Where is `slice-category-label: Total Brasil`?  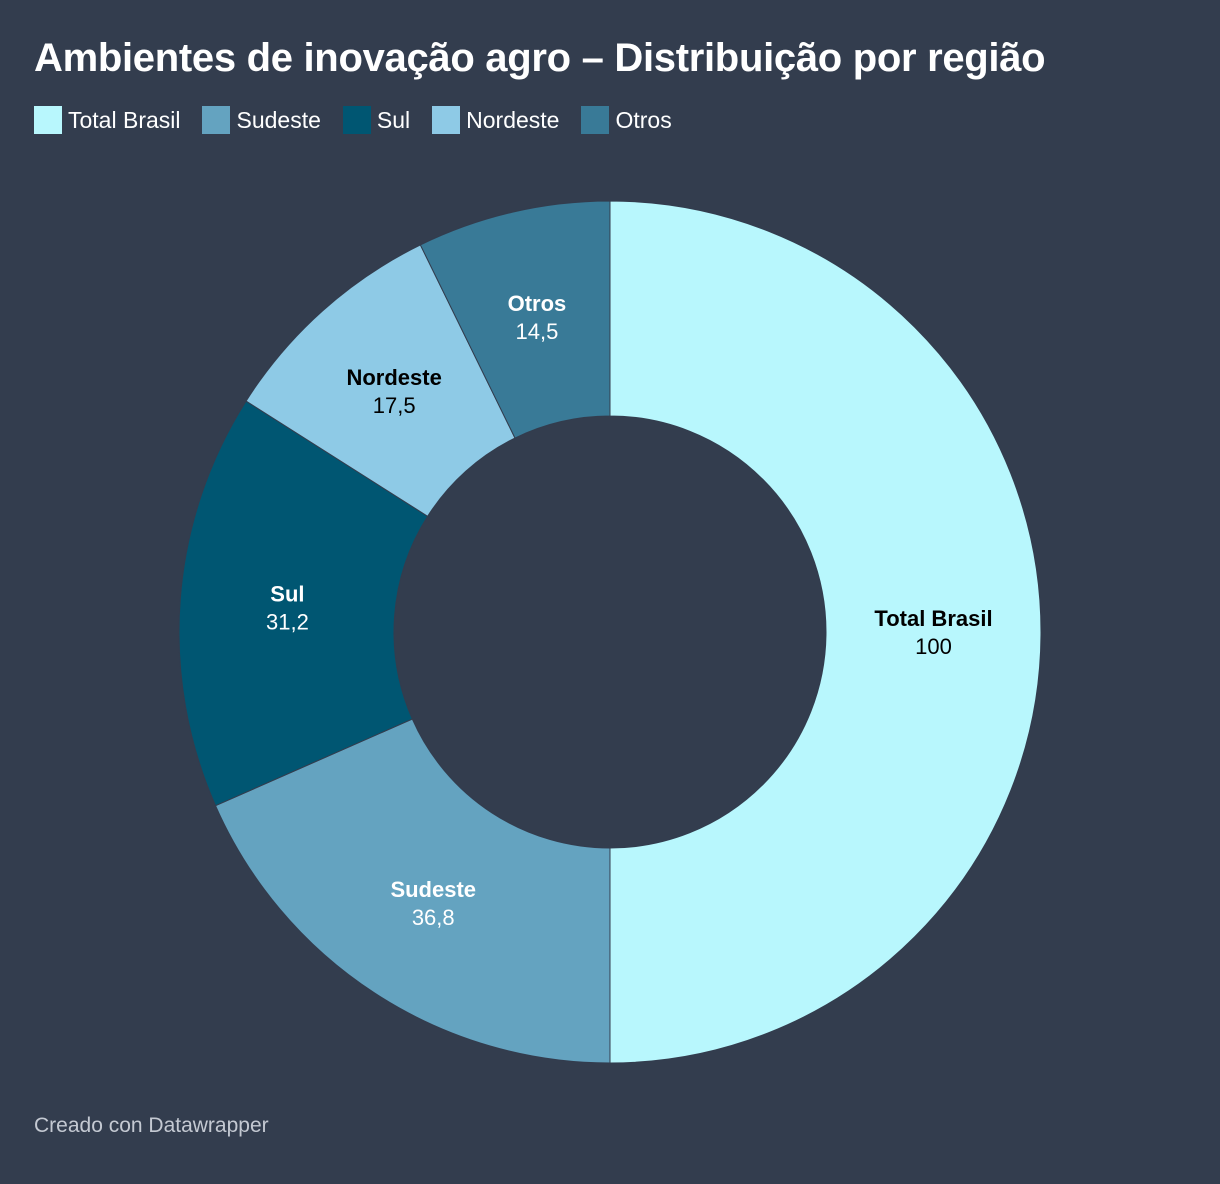 slice-category-label: Total Brasil is located at coordinates (933, 618).